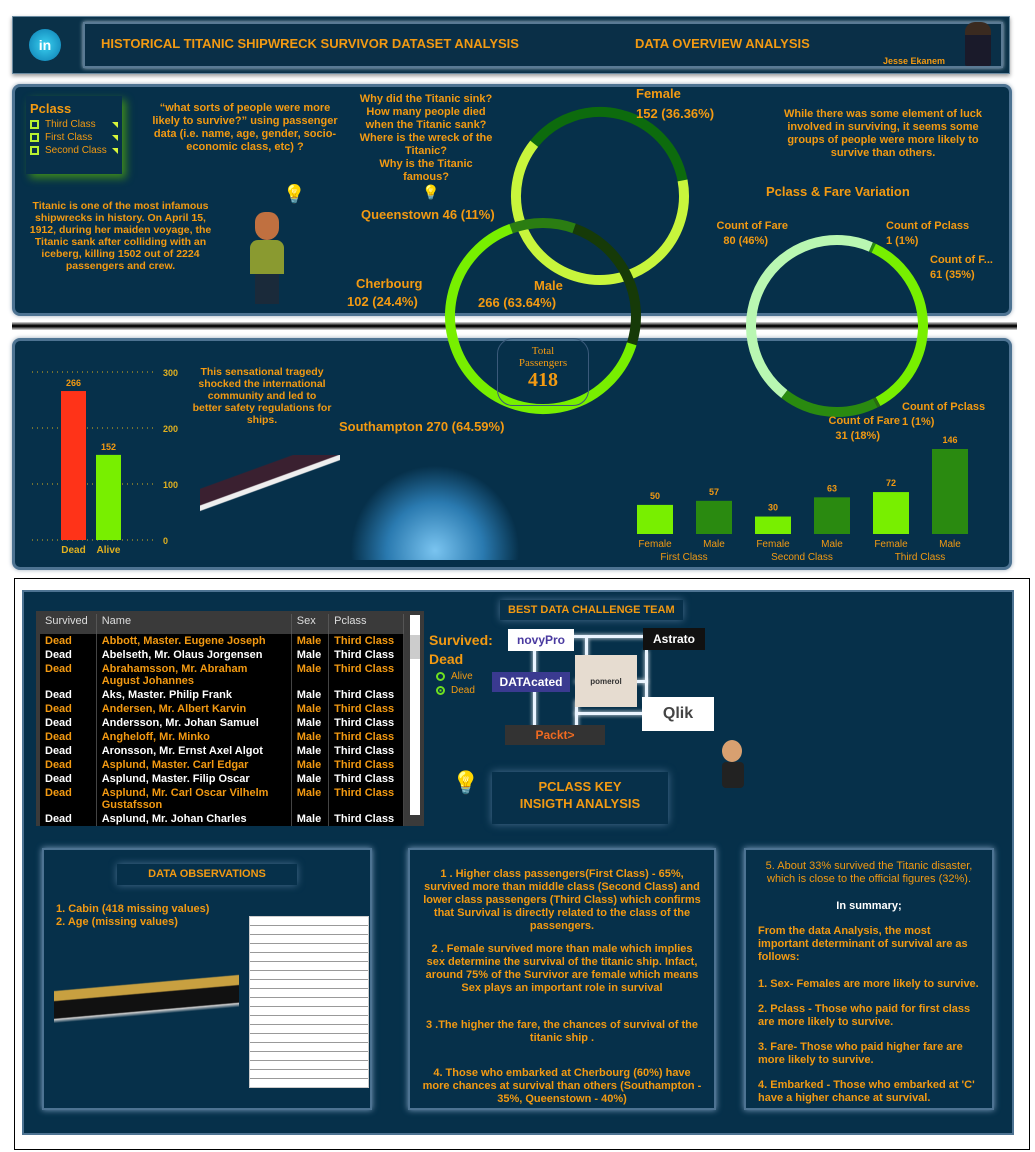 The width and height of the screenshot is (1035, 1152). I want to click on chart-label: Count of Pclass, so click(943, 407).